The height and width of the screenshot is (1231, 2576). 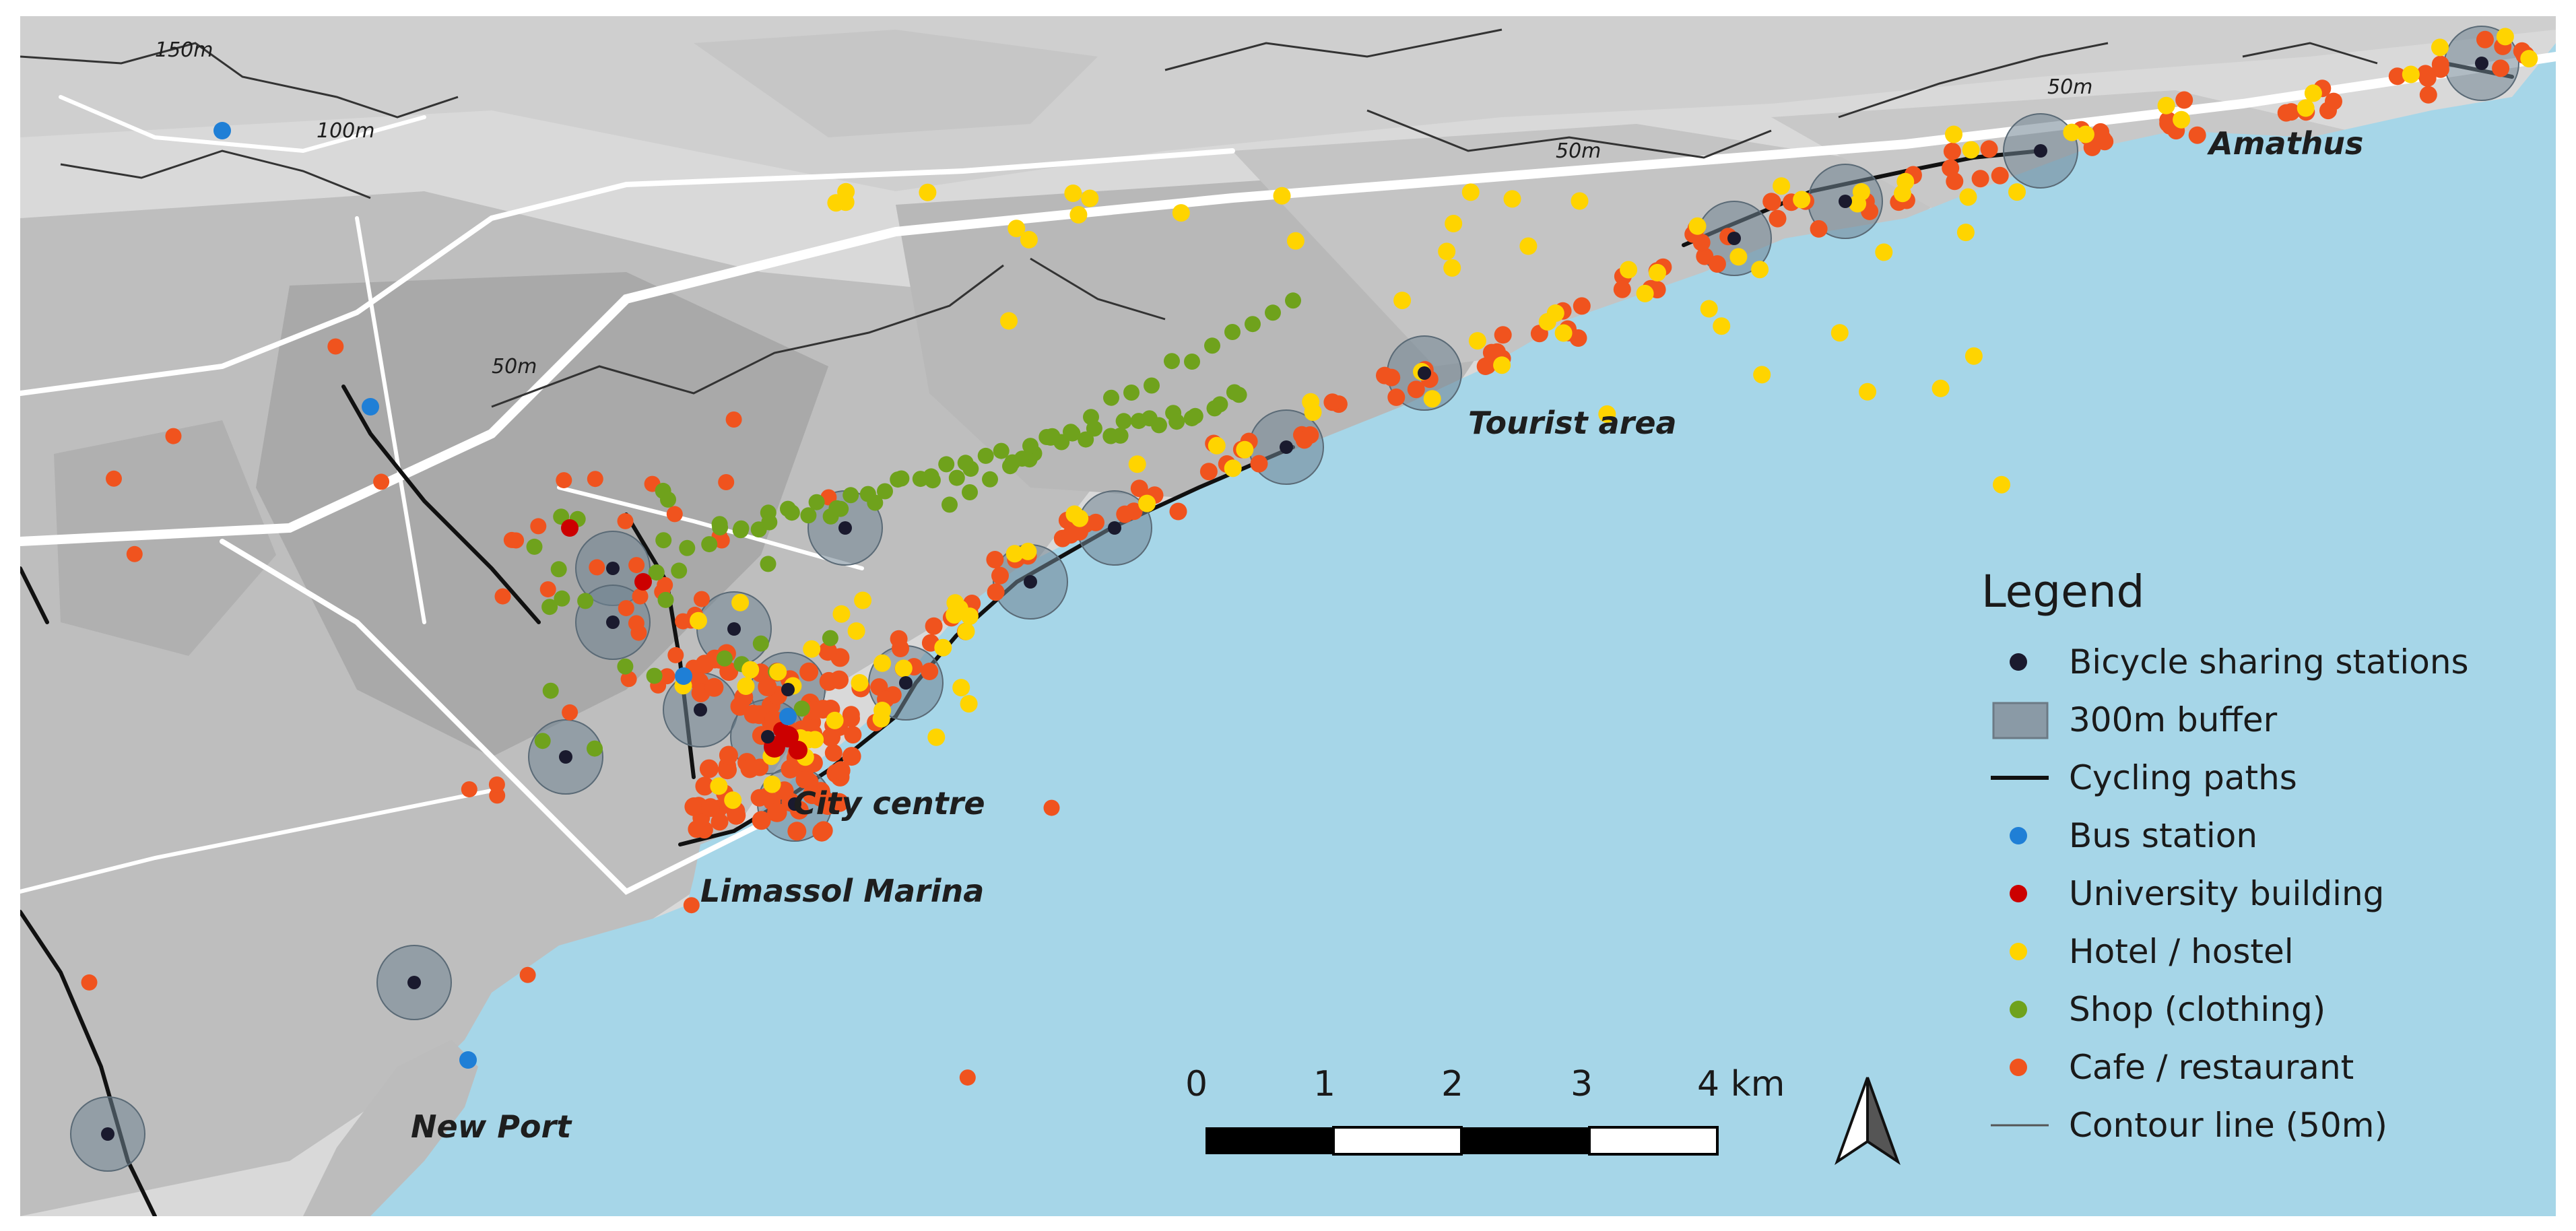 What do you see at coordinates (2285, 143) in the screenshot?
I see `label-amathus: Amathus` at bounding box center [2285, 143].